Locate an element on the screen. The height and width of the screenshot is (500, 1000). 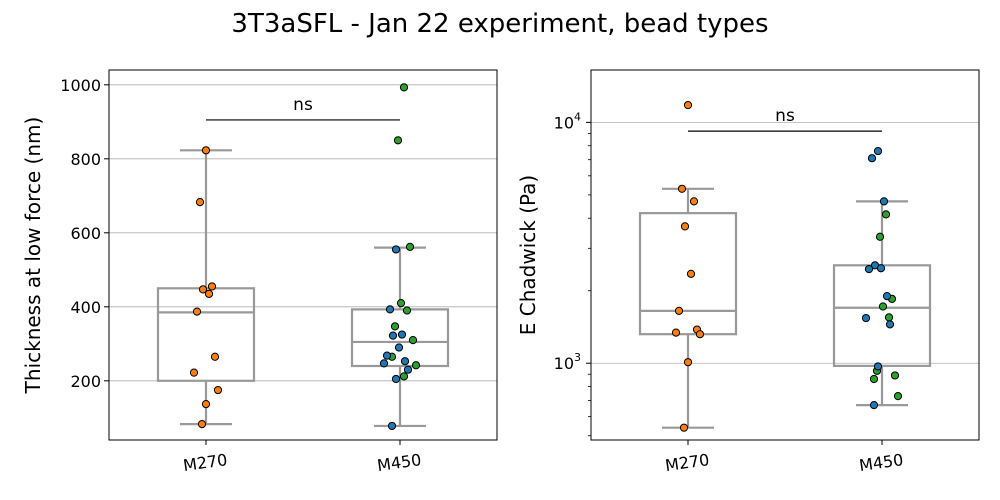
y-axis-label: E Chadwick (Pa) is located at coordinates (528, 255).